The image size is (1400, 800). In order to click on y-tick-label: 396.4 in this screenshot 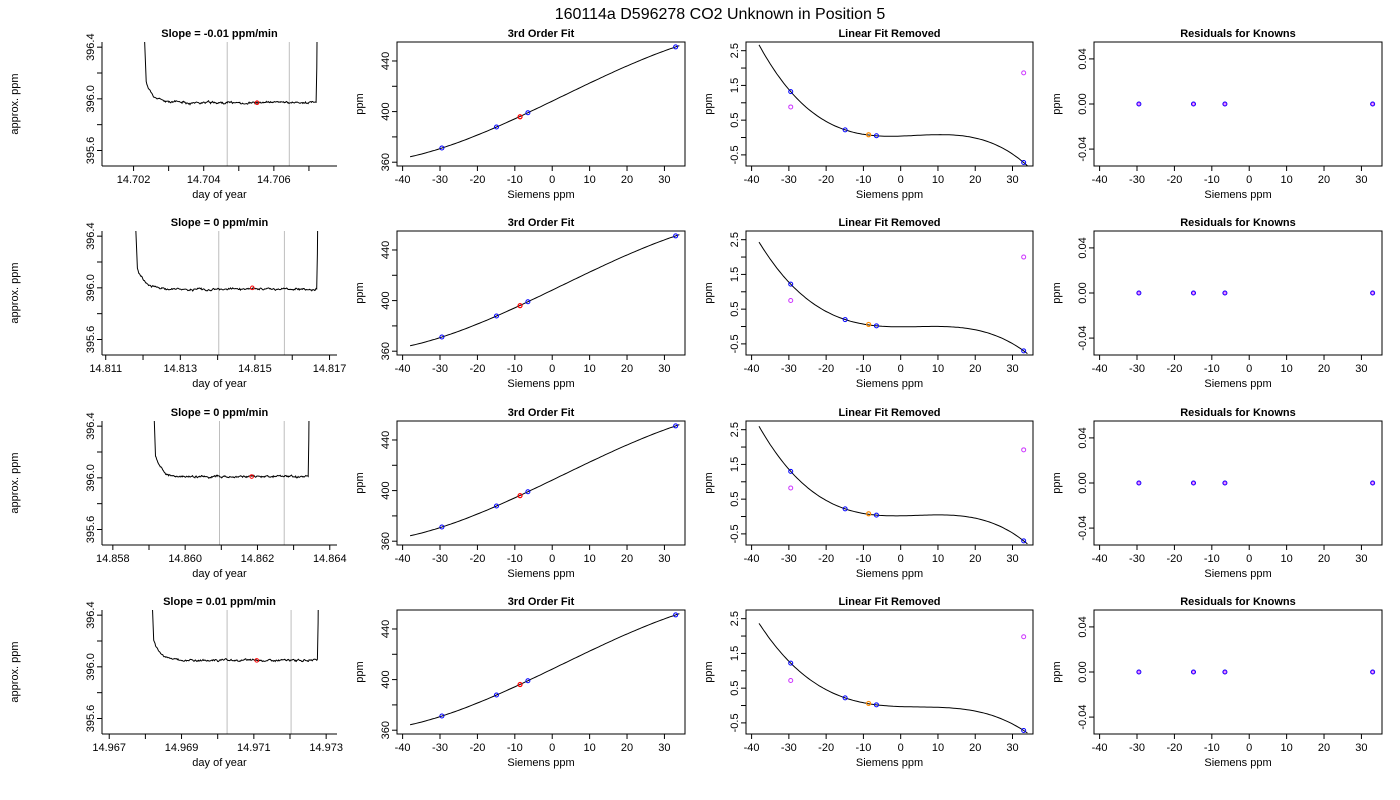, I will do `click(91, 426)`.